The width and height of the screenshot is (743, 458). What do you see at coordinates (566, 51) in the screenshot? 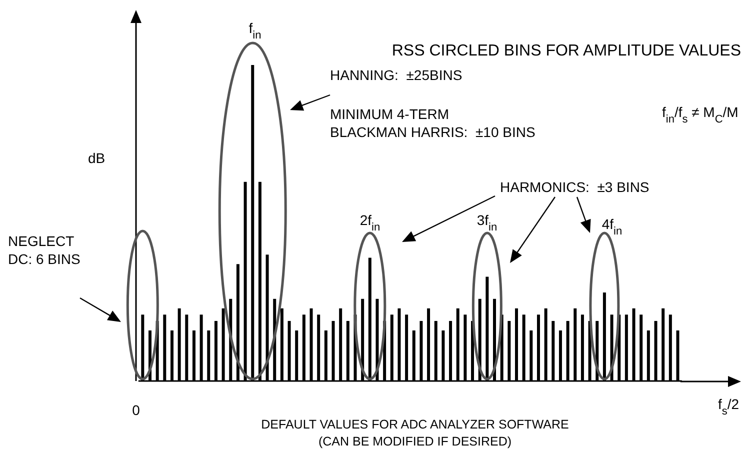
I see `chart-title: RSS CIRCLED BINS FOR AMPLITUDE VALUES` at bounding box center [566, 51].